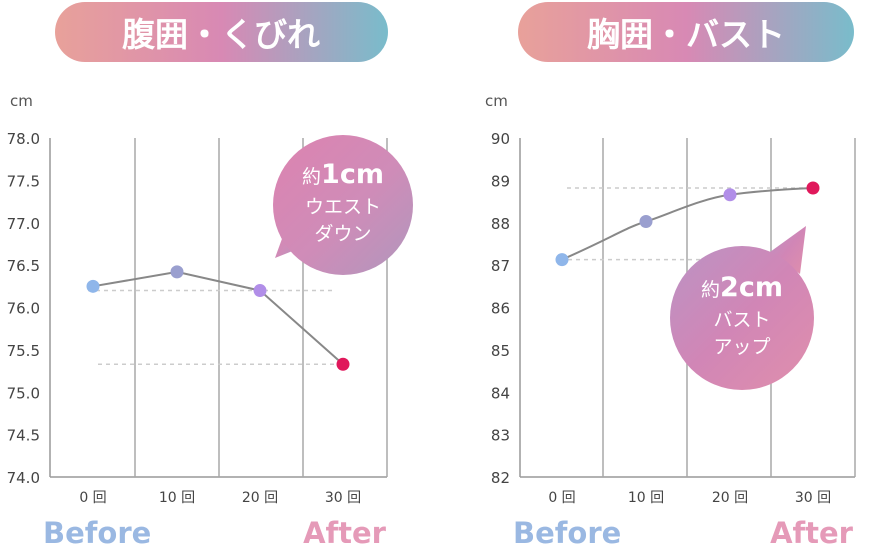  I want to click on y-tick-label: 76.5, so click(23, 266).